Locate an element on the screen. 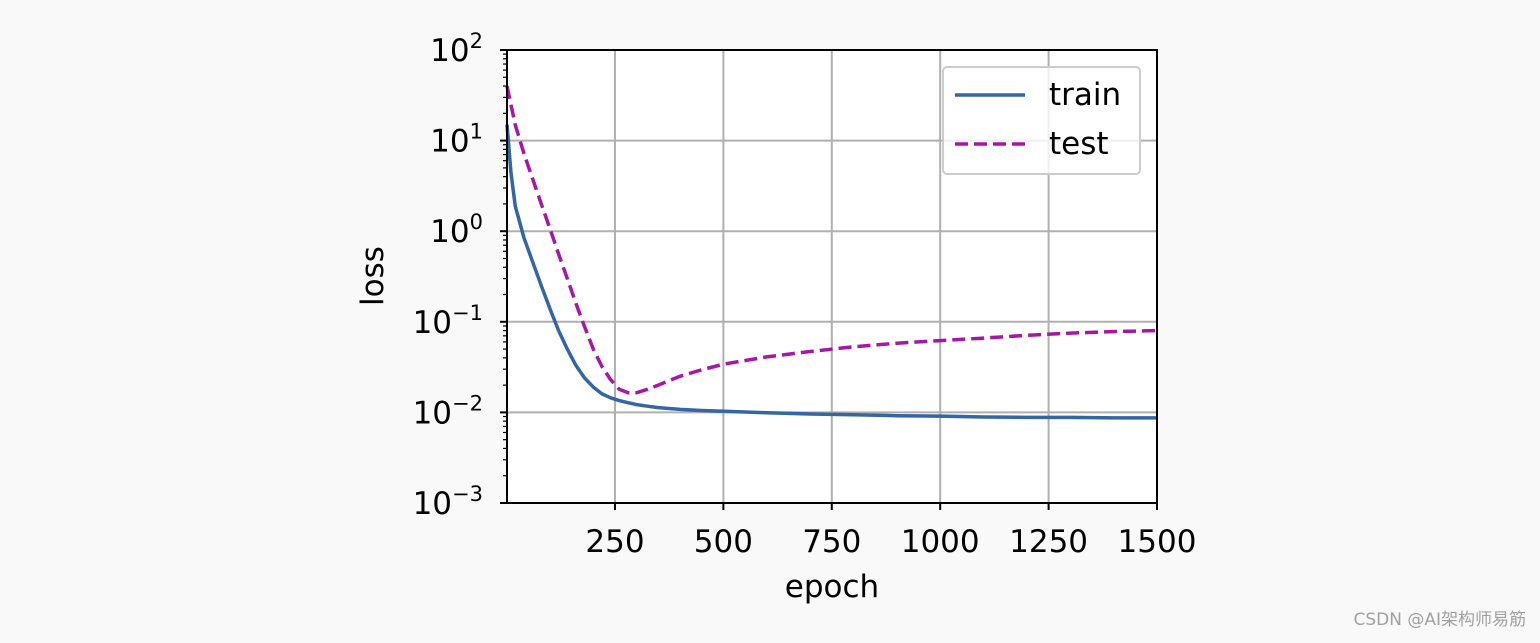 This screenshot has height=643, width=1540. legend-test-label: test is located at coordinates (1079, 144).